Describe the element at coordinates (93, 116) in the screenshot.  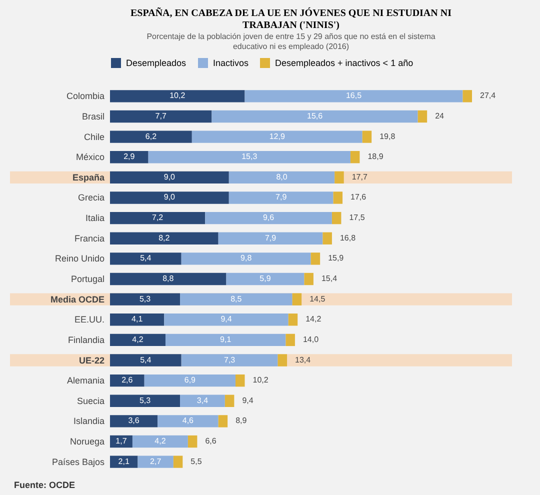
I see `y-tick-label: Brasil` at that location.